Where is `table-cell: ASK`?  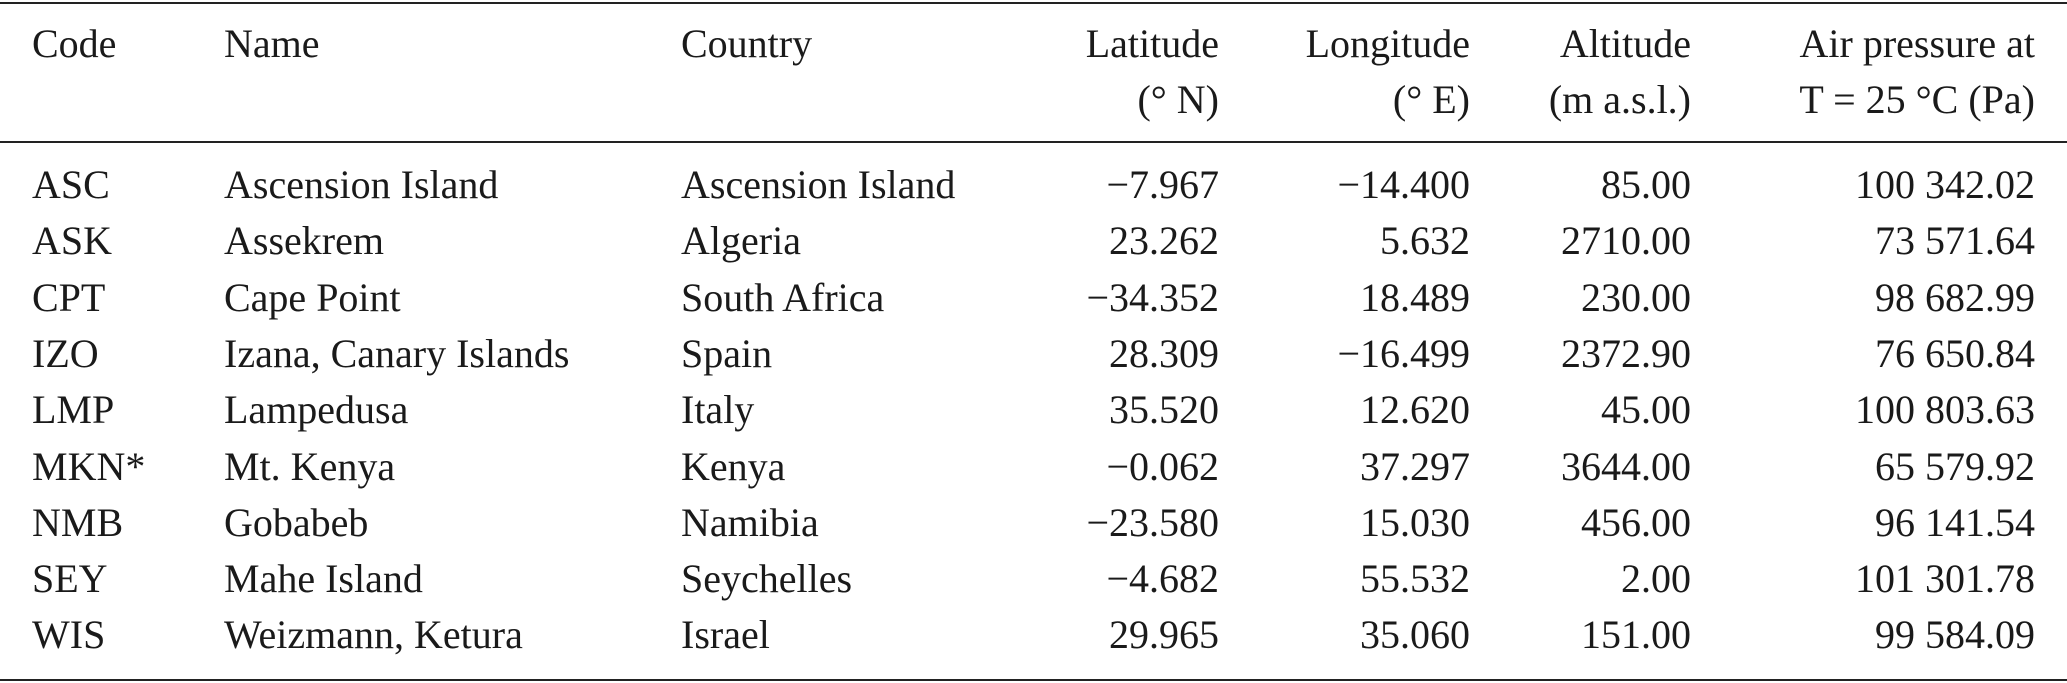
table-cell: ASK is located at coordinates (72, 241).